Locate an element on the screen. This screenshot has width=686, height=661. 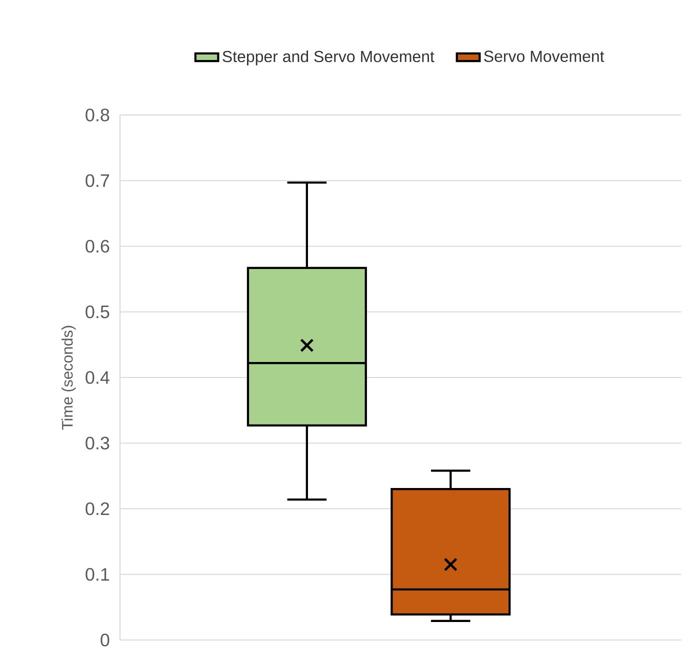
y-tick-label: 0.2 is located at coordinates (98, 509).